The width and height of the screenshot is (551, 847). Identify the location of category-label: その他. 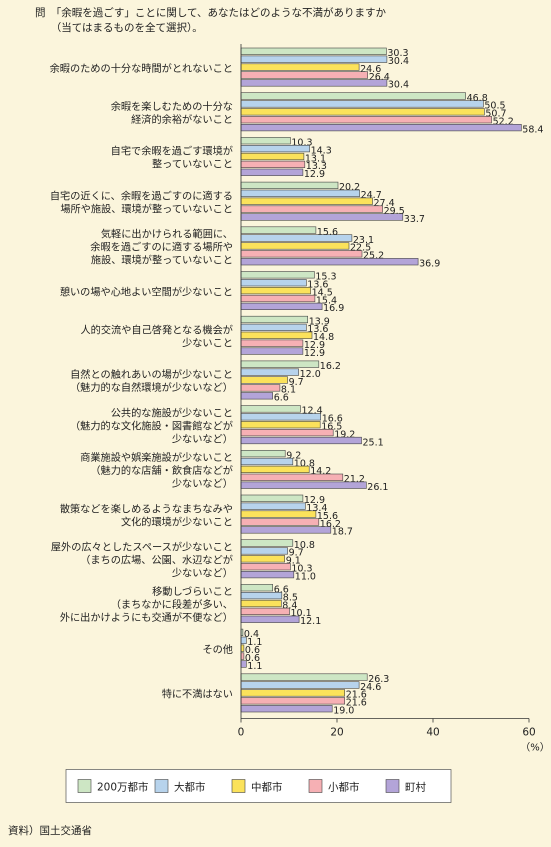
(217, 649).